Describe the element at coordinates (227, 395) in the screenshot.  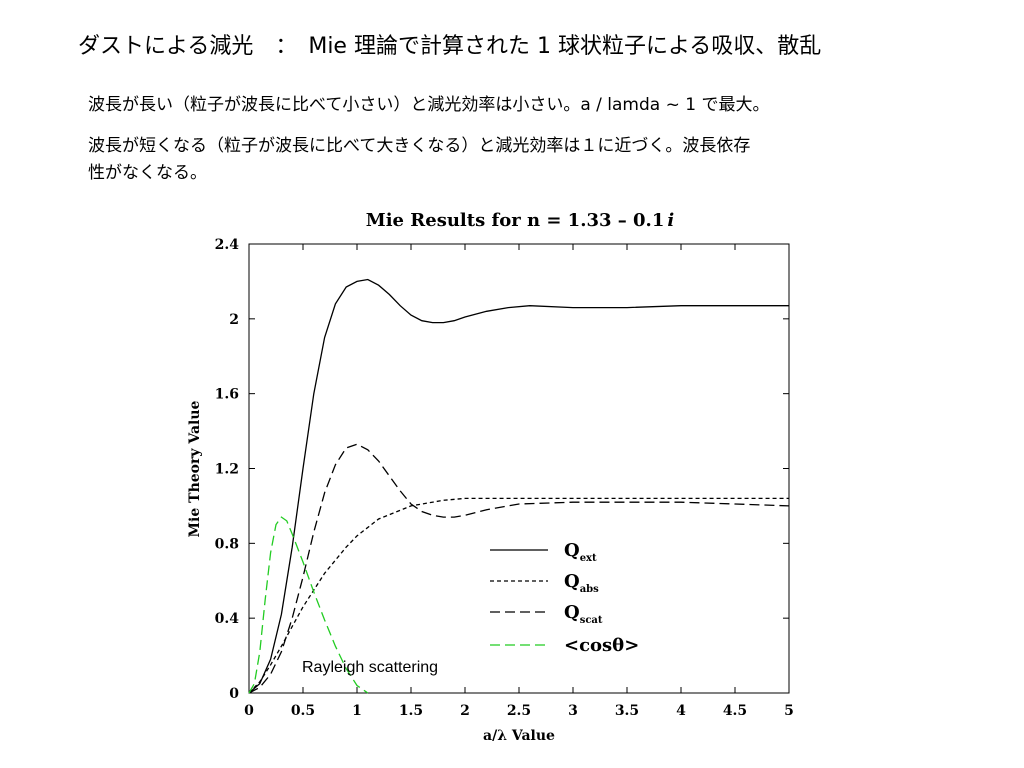
I see `y-tick-label: 1.6` at that location.